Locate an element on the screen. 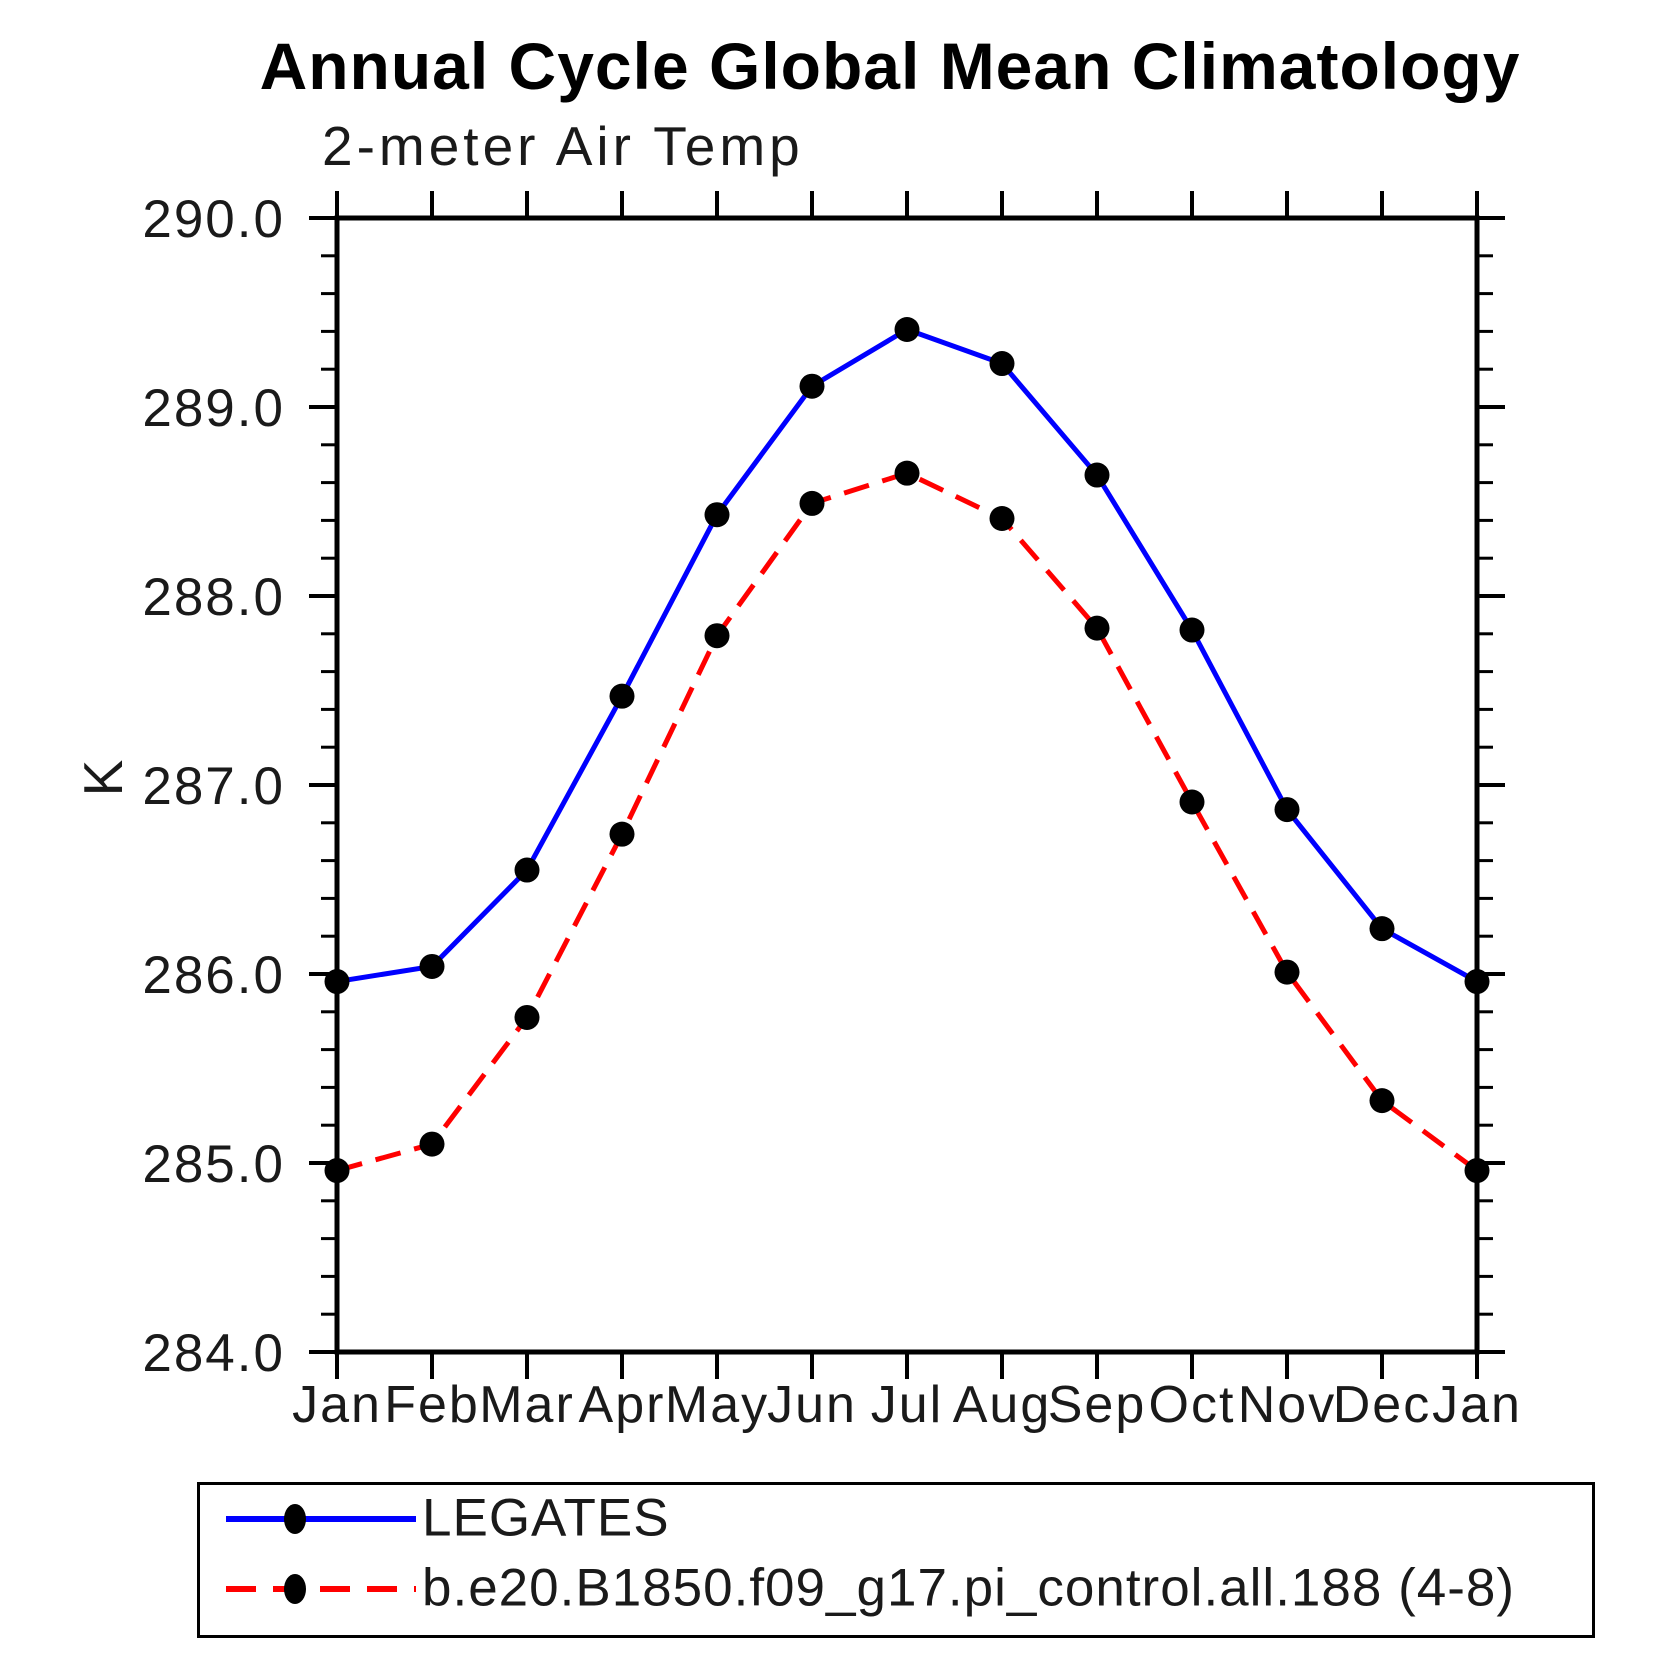 The width and height of the screenshot is (1674, 1674). x-tick-label: Sep is located at coordinates (1097, 1405).